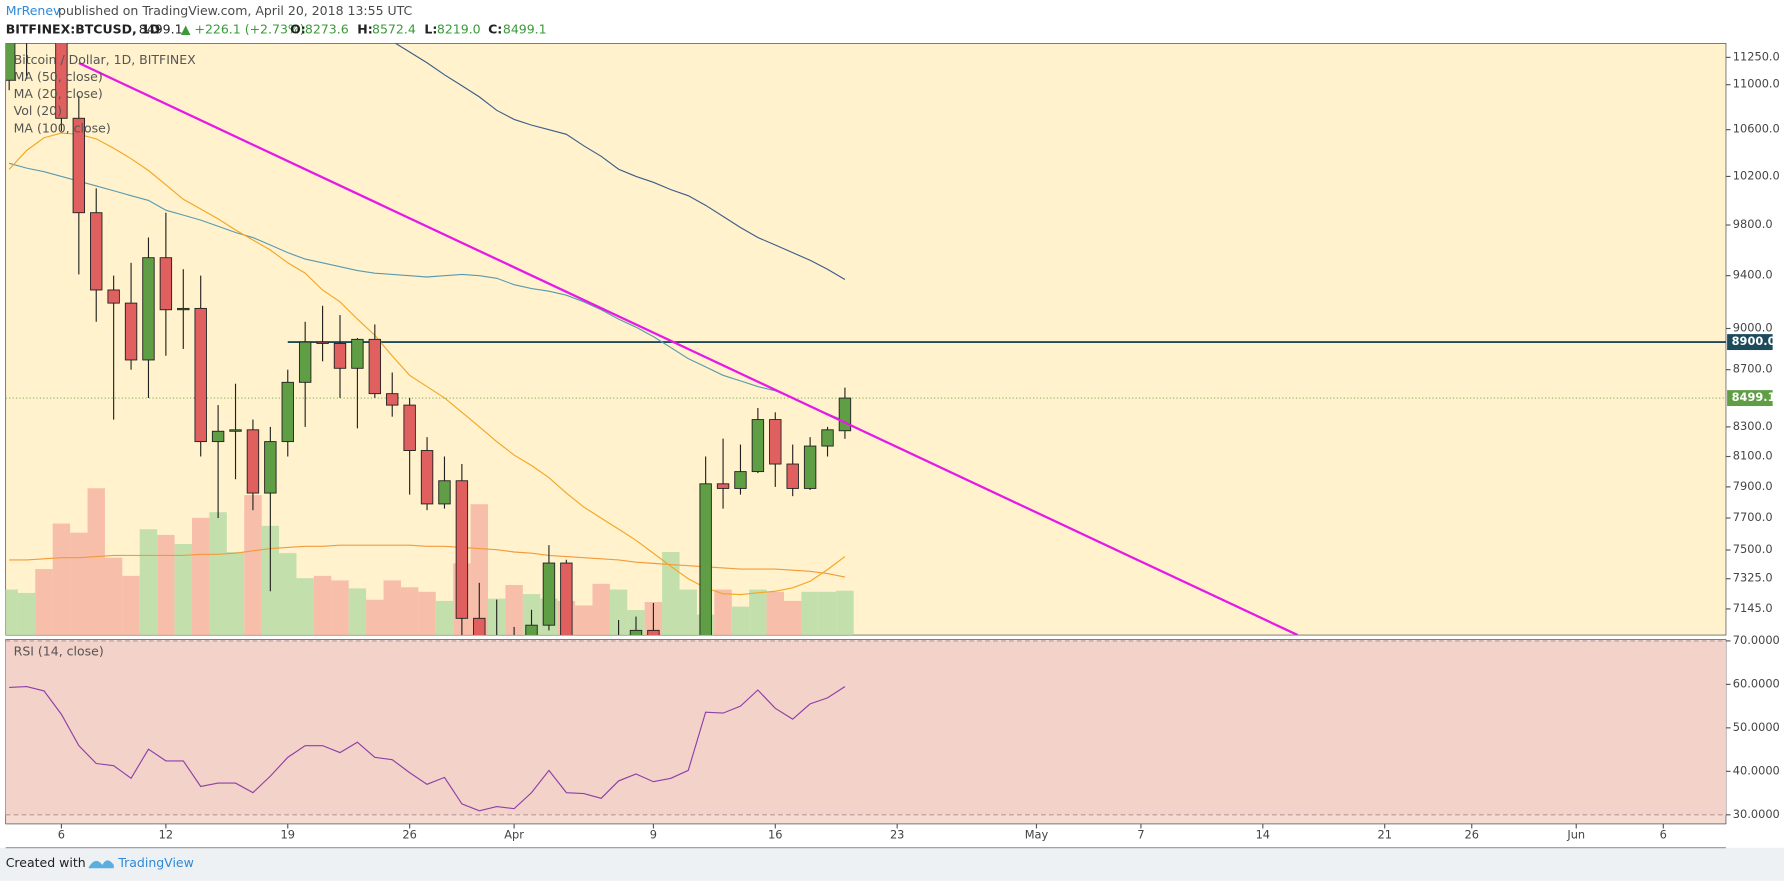 The width and height of the screenshot is (1784, 881). I want to click on x-tick-label: 21, so click(1384, 834).